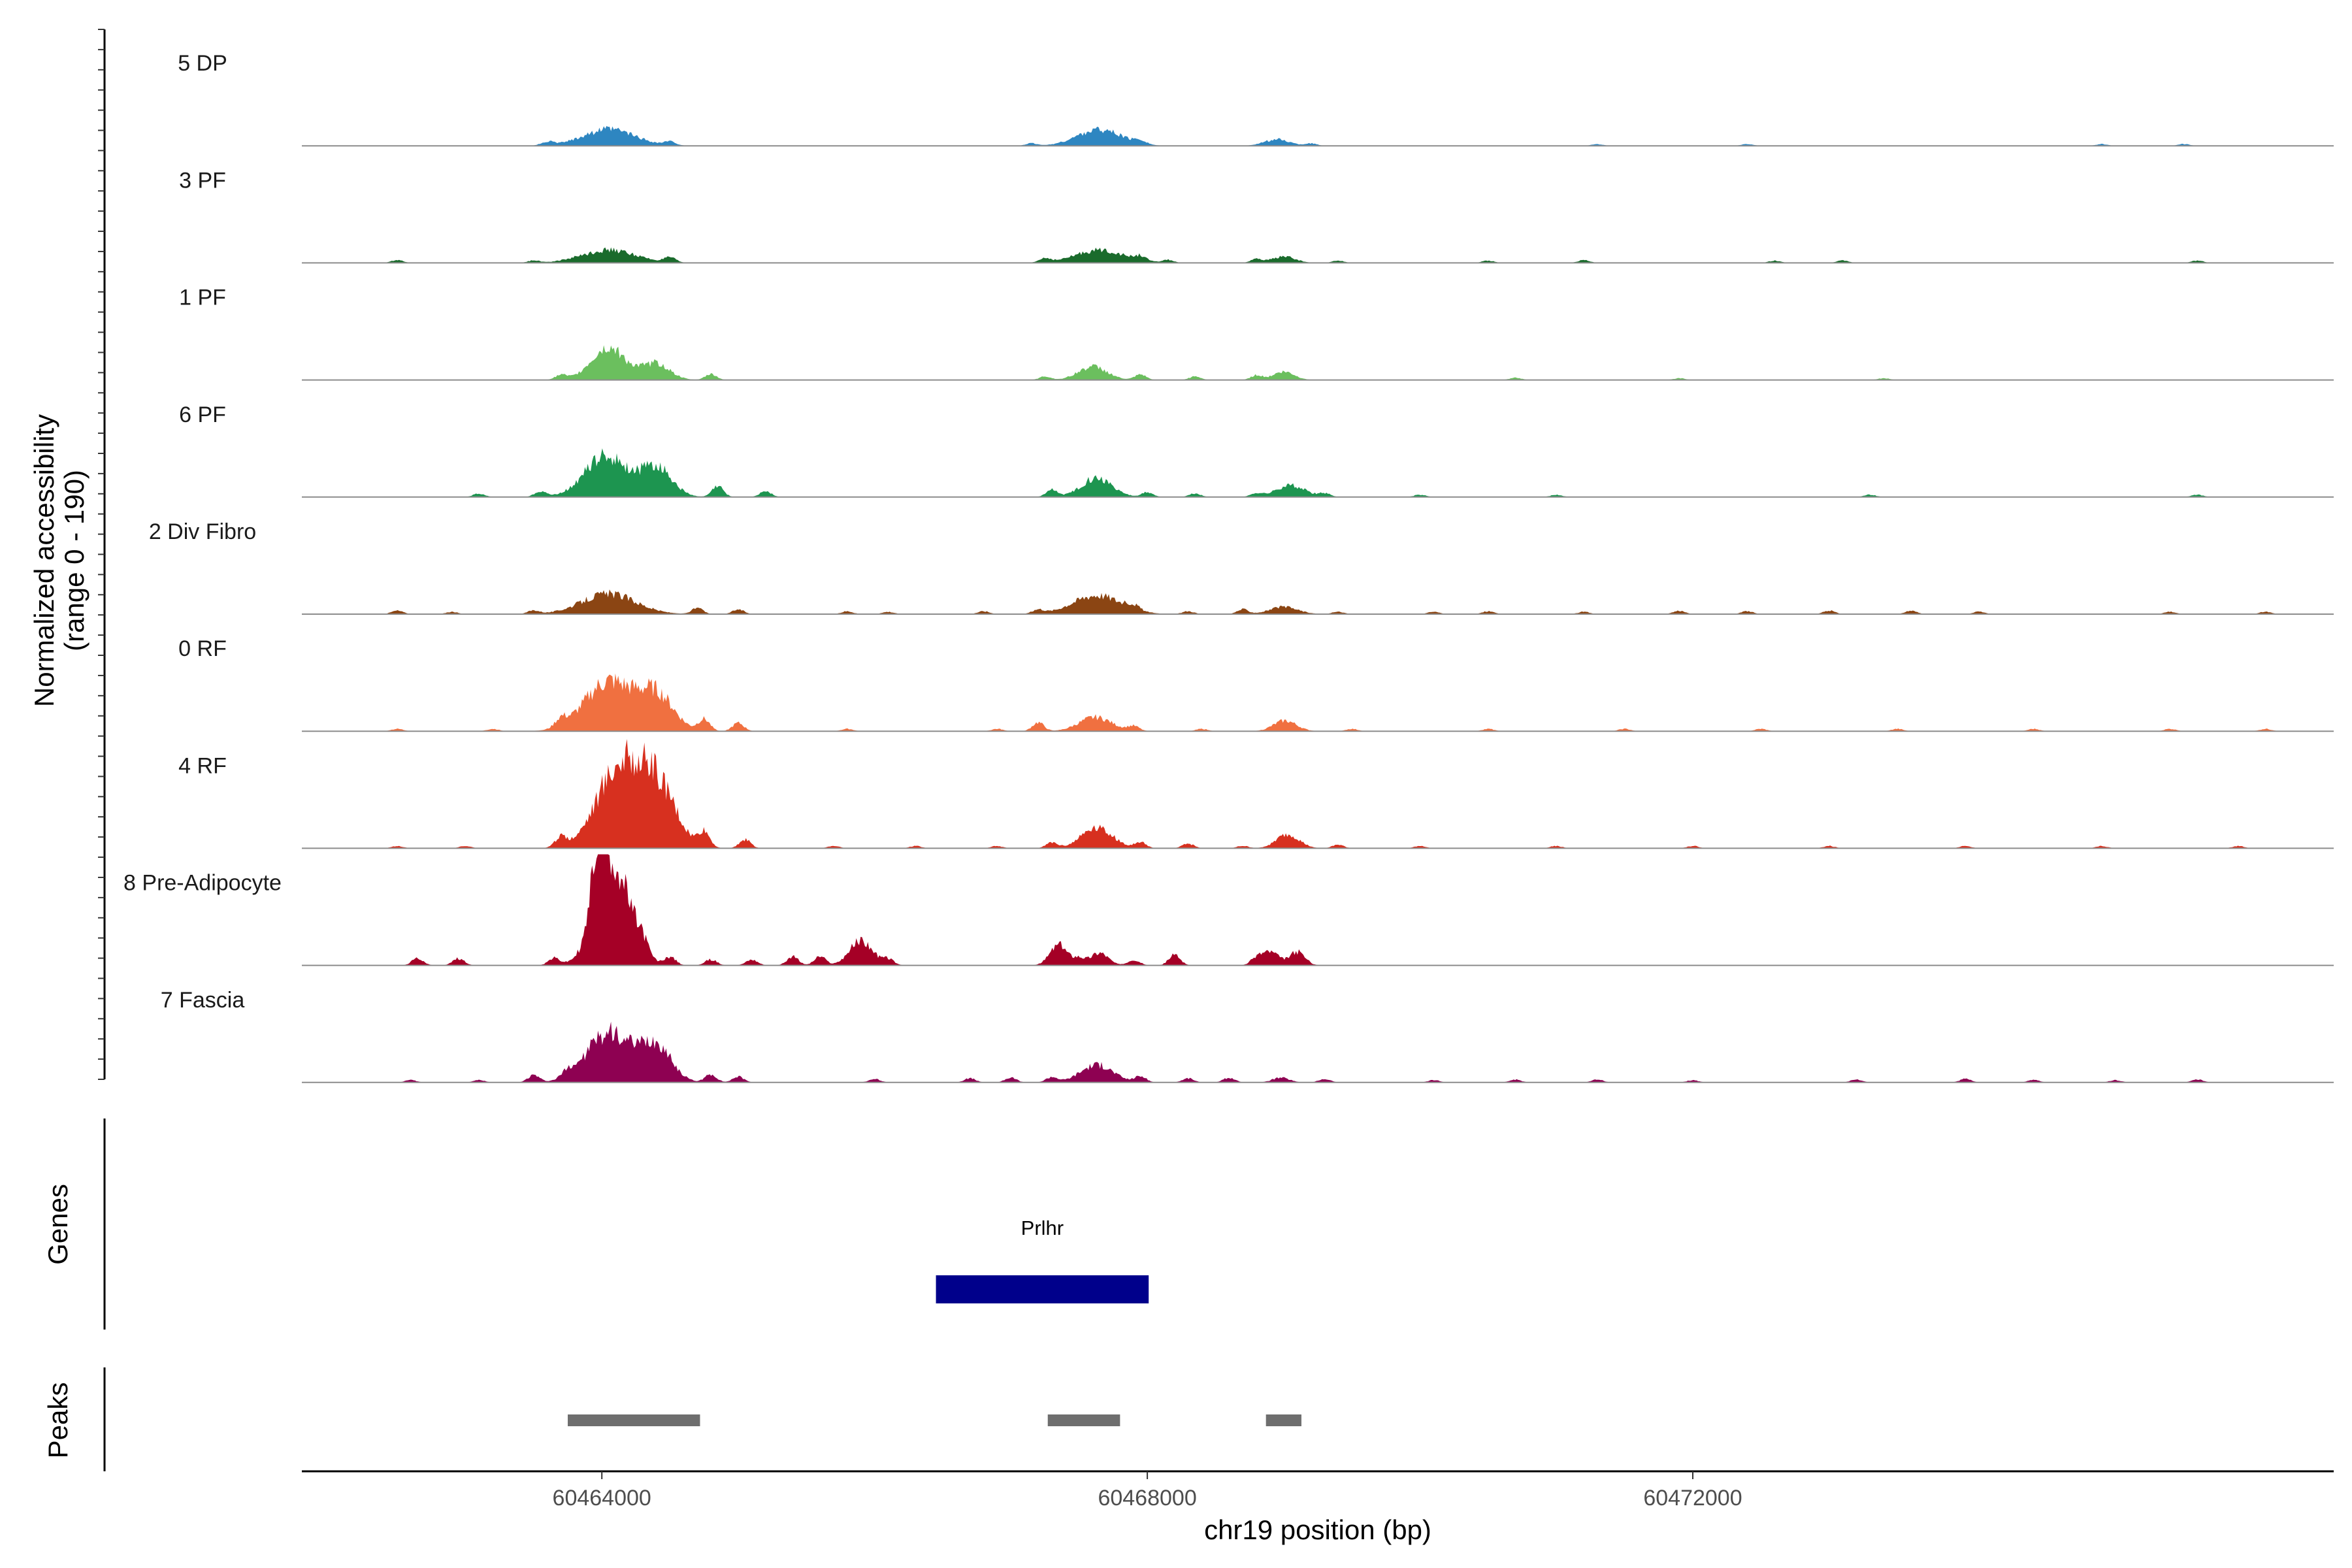 This screenshot has height=1568, width=2352. I want to click on track-label: 6 PF, so click(202, 414).